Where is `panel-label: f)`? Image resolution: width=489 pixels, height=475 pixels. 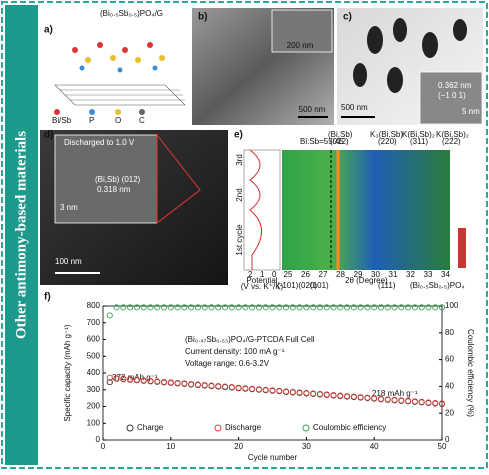 panel-label: f) is located at coordinates (47, 297).